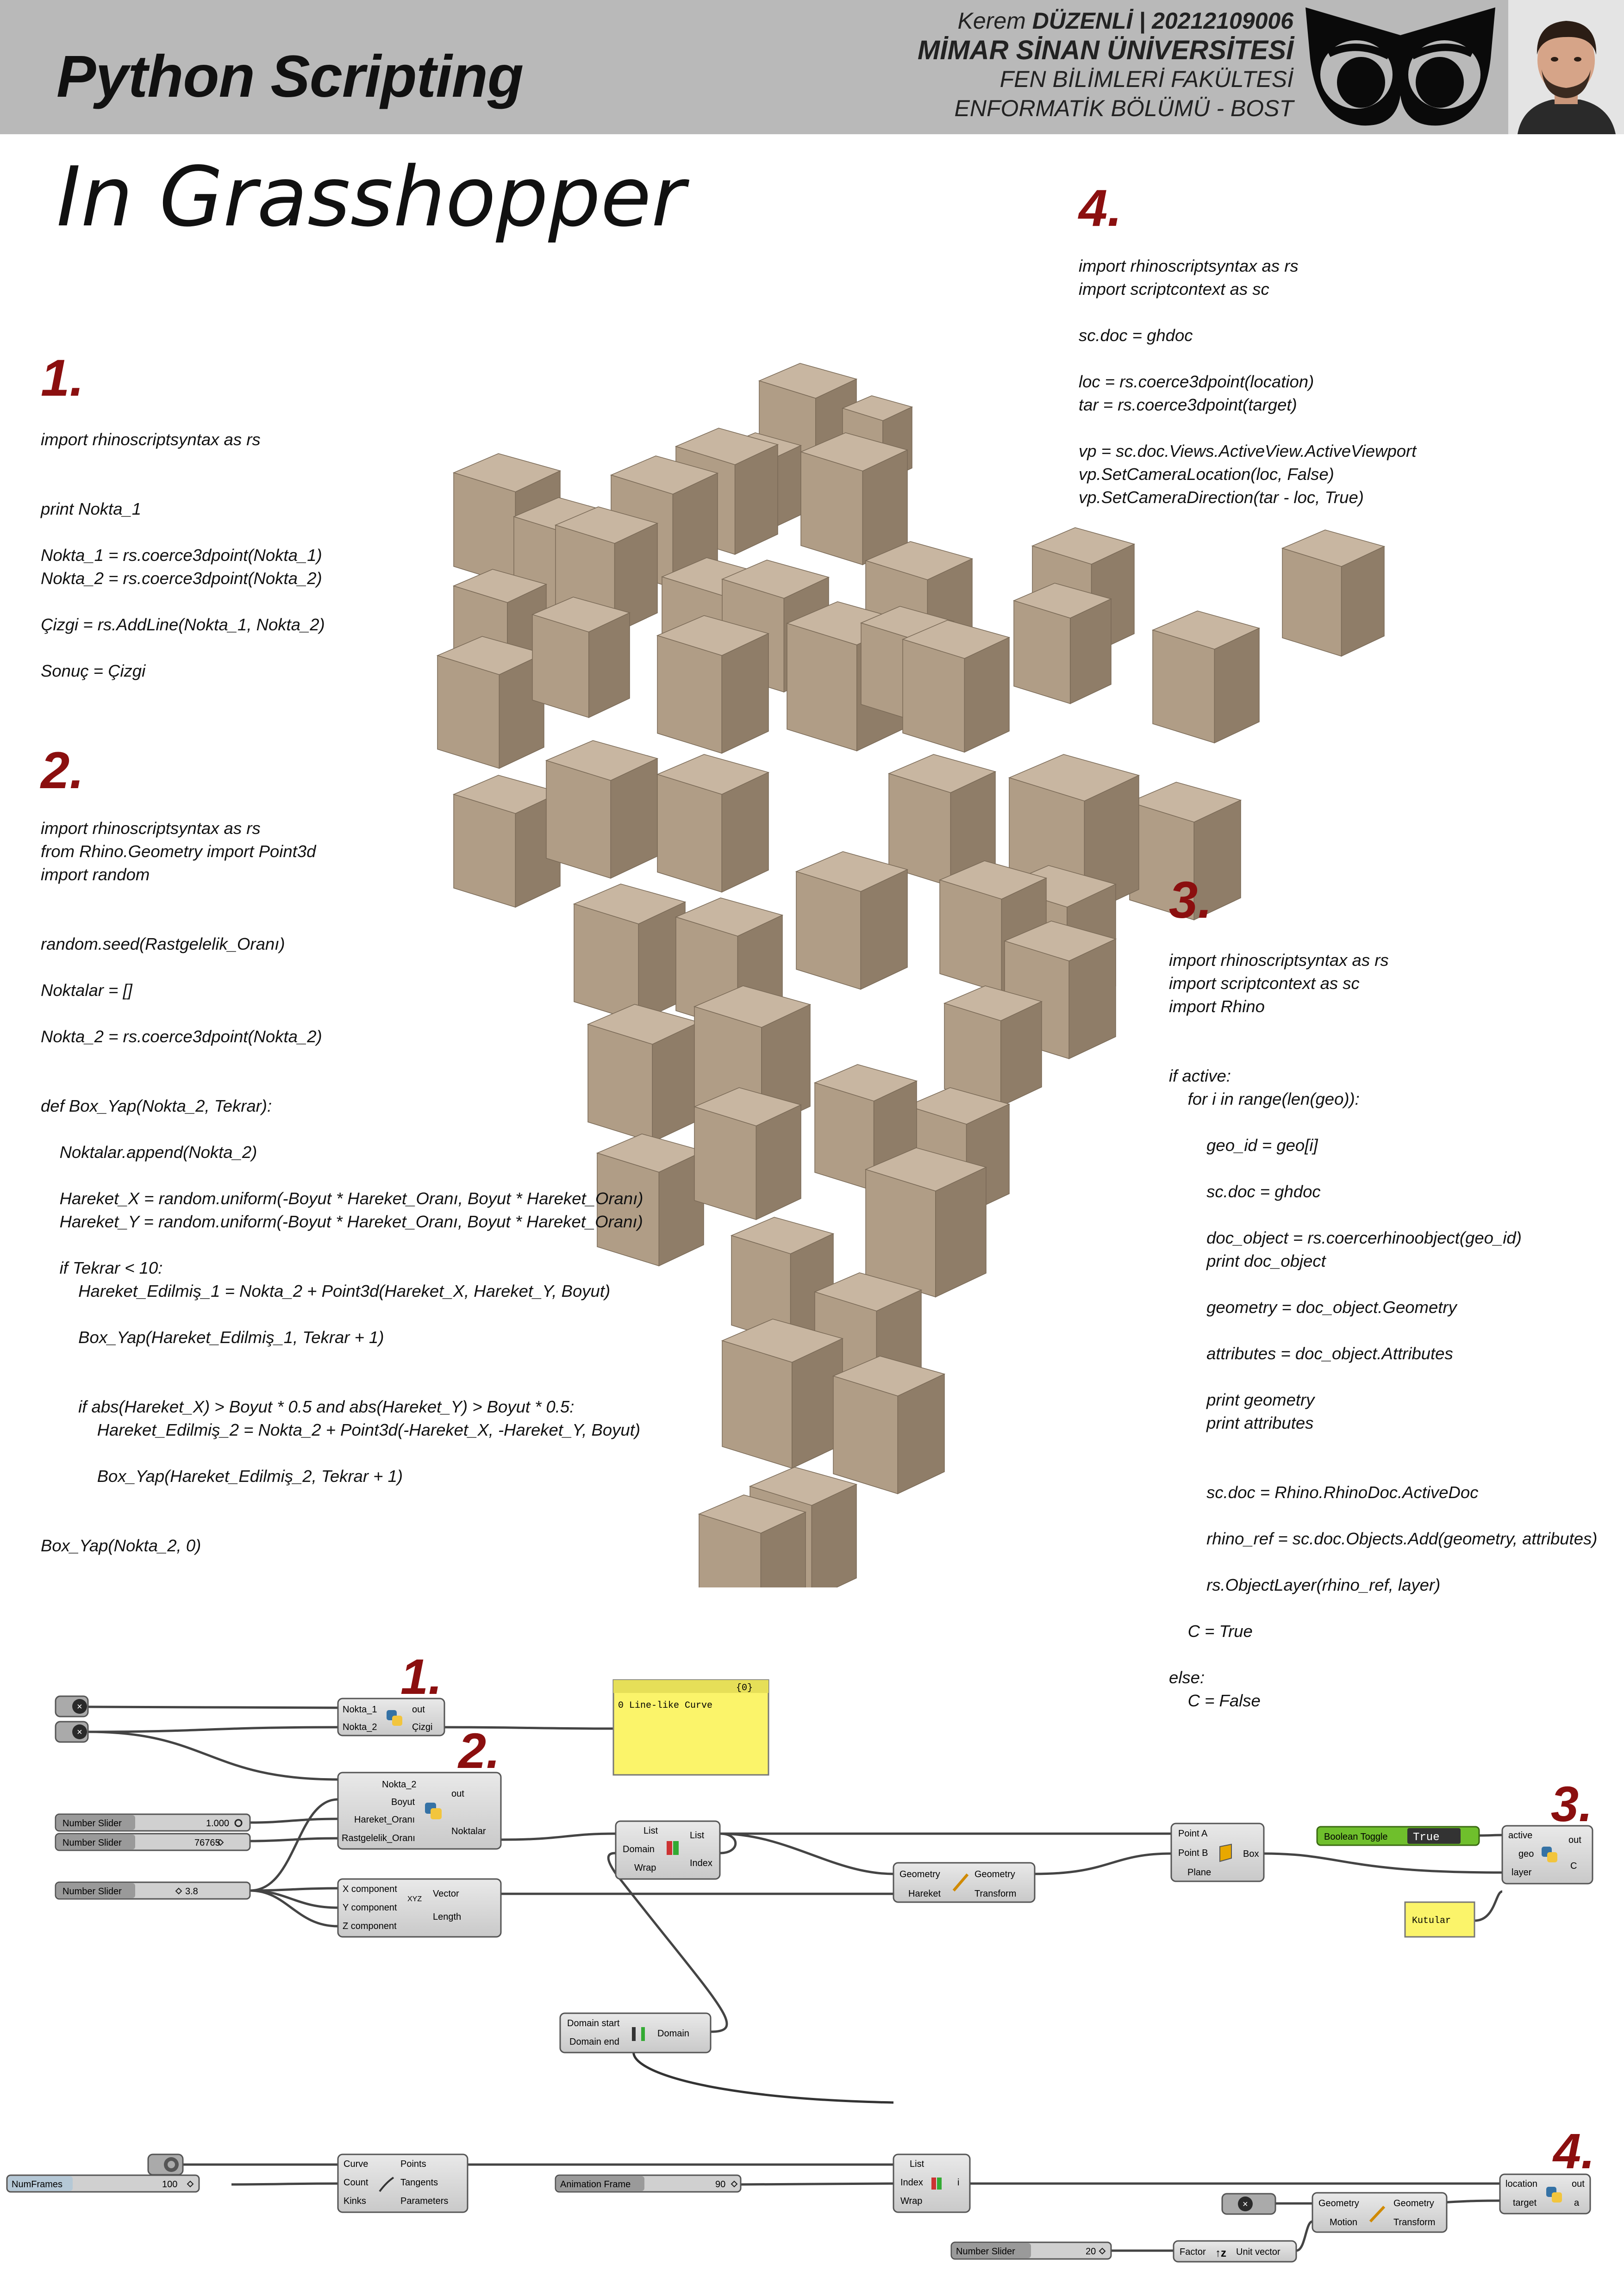 Image resolution: width=1624 pixels, height=2296 pixels. Describe the element at coordinates (62, 770) in the screenshot. I see `section-number-2: 2.` at that location.